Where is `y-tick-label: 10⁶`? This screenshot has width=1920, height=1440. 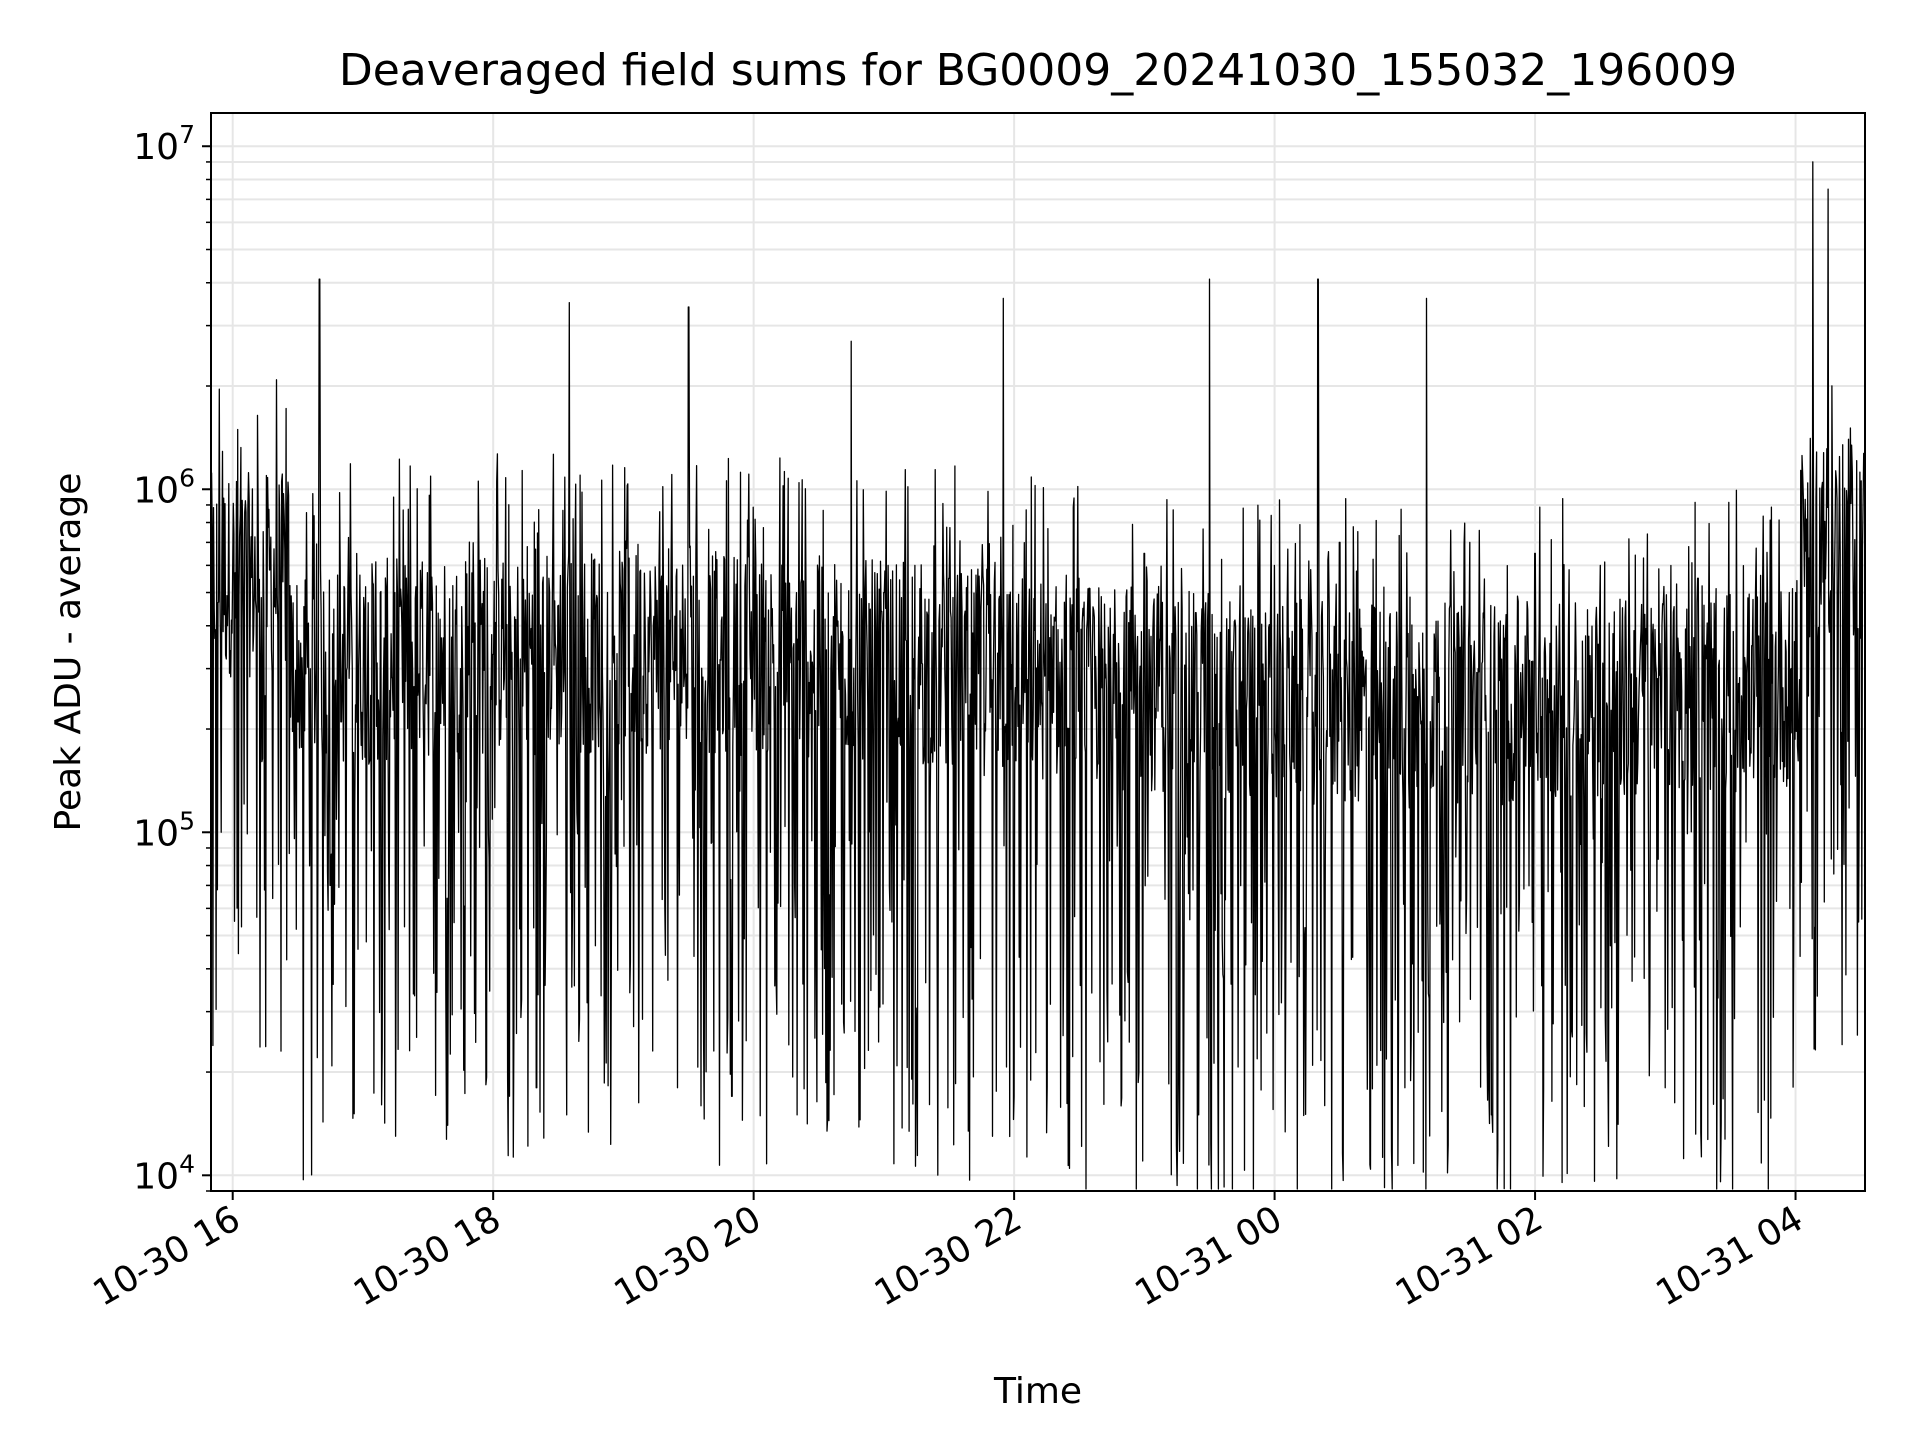 y-tick-label: 10⁶ is located at coordinates (164, 487).